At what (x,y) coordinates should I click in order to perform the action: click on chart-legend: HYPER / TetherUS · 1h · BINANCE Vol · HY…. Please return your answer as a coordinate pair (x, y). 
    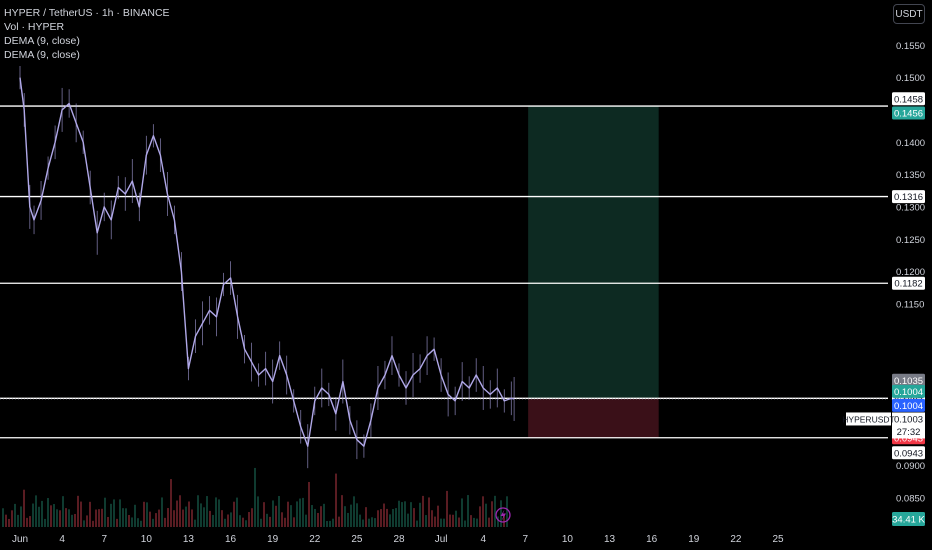
    Looking at the image, I should click on (87, 34).